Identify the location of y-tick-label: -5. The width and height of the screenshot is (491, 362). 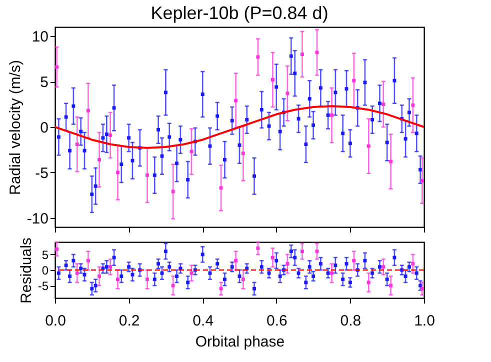
(43, 286).